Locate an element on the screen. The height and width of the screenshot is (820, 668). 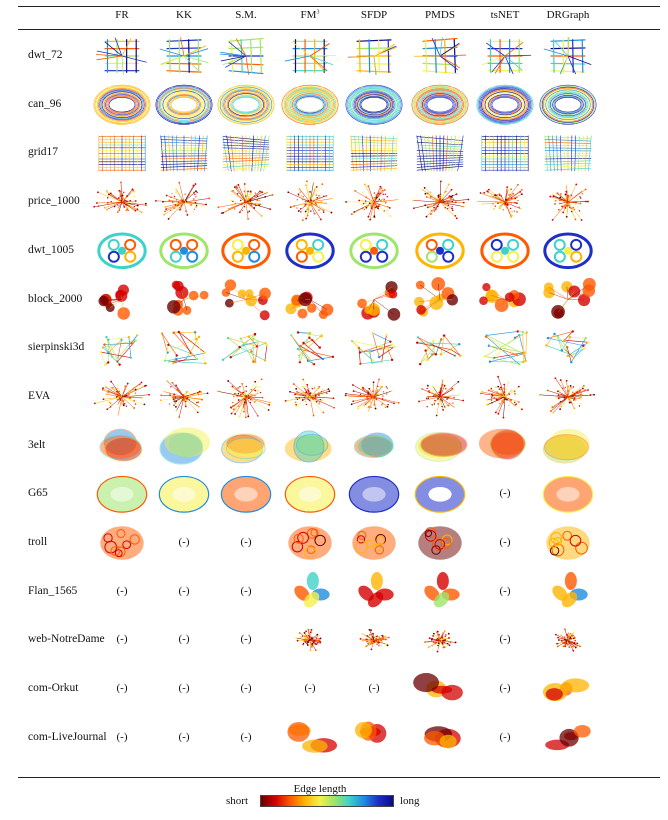
column-header-fr: FR is located at coordinates (122, 15).